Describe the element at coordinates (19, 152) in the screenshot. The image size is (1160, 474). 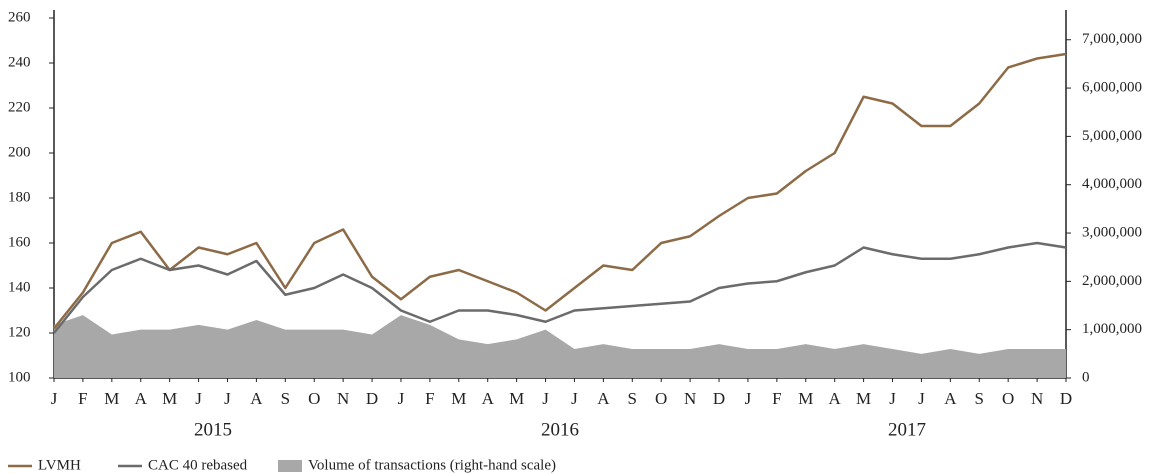
I see `y-tick-label: 200` at that location.